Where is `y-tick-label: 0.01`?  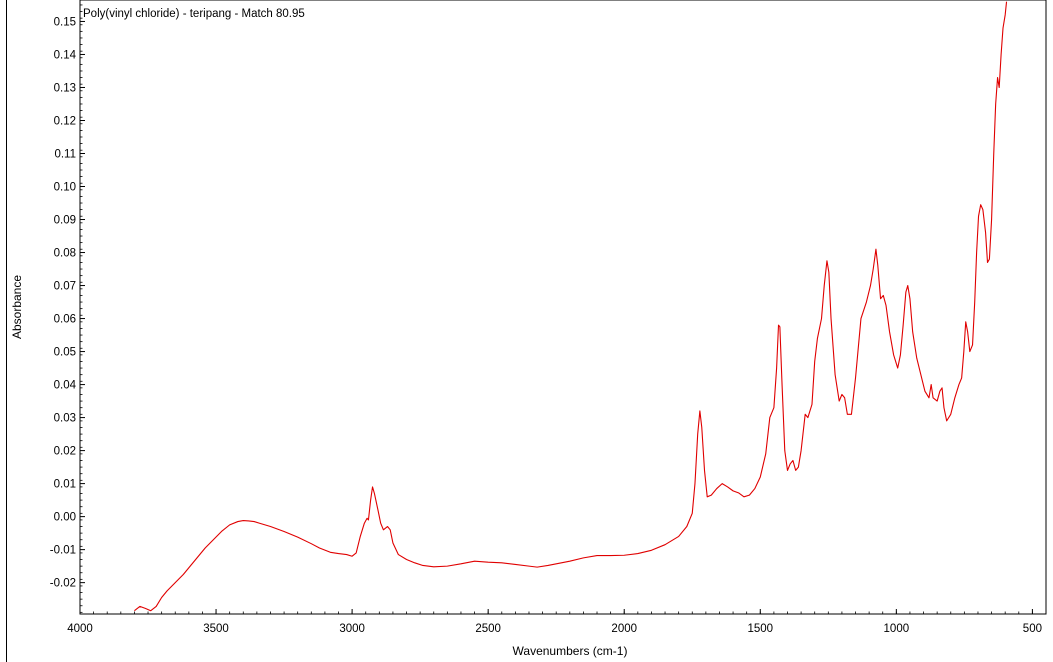 y-tick-label: 0.01 is located at coordinates (65, 485).